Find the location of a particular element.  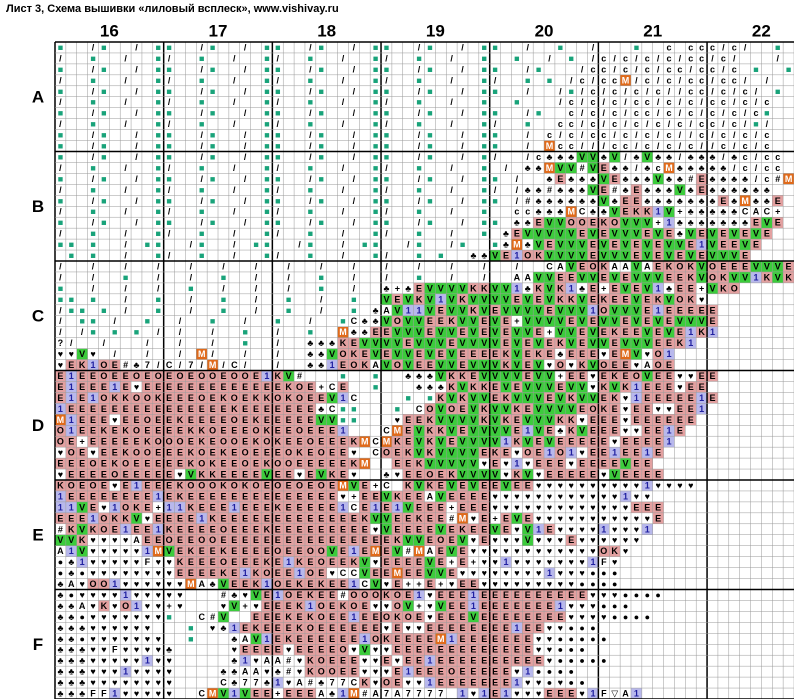

column-number: 22 is located at coordinates (761, 31).